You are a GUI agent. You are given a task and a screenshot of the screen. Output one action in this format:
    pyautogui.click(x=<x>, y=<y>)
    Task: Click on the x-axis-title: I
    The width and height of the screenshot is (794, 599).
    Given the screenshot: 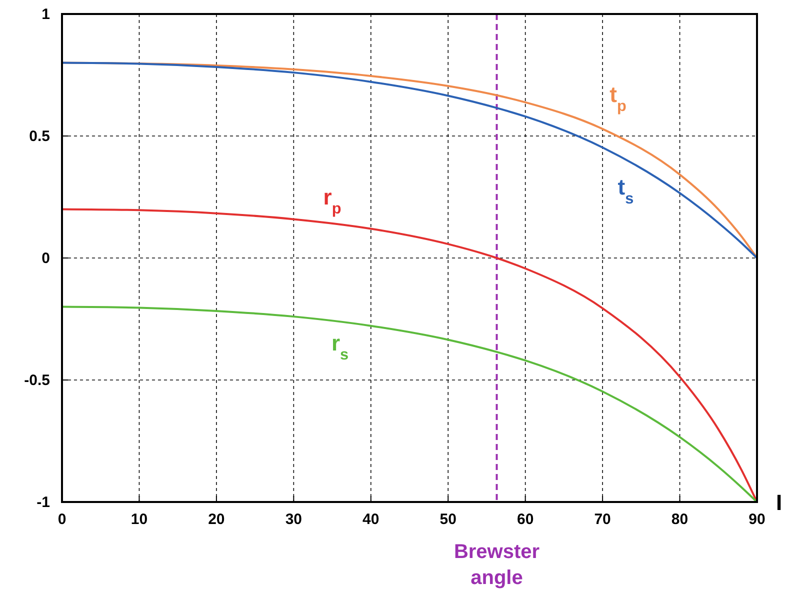 What is the action you would take?
    pyautogui.click(x=779, y=502)
    